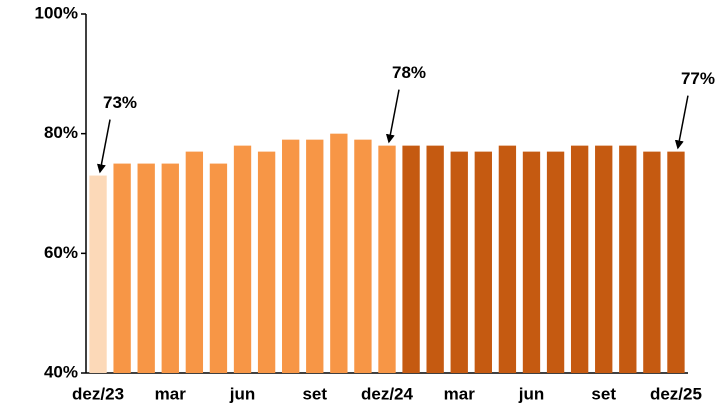 The width and height of the screenshot is (725, 413). What do you see at coordinates (120, 102) in the screenshot?
I see `value-label: 73%` at bounding box center [120, 102].